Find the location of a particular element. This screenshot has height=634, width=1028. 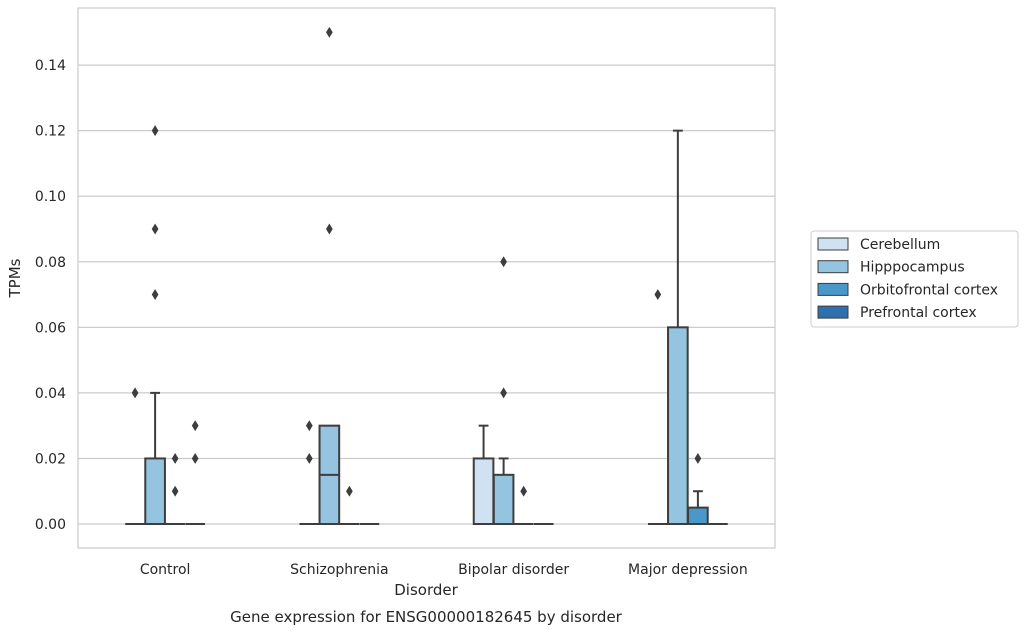

y-tick-label: 0.12 is located at coordinates (50, 132).